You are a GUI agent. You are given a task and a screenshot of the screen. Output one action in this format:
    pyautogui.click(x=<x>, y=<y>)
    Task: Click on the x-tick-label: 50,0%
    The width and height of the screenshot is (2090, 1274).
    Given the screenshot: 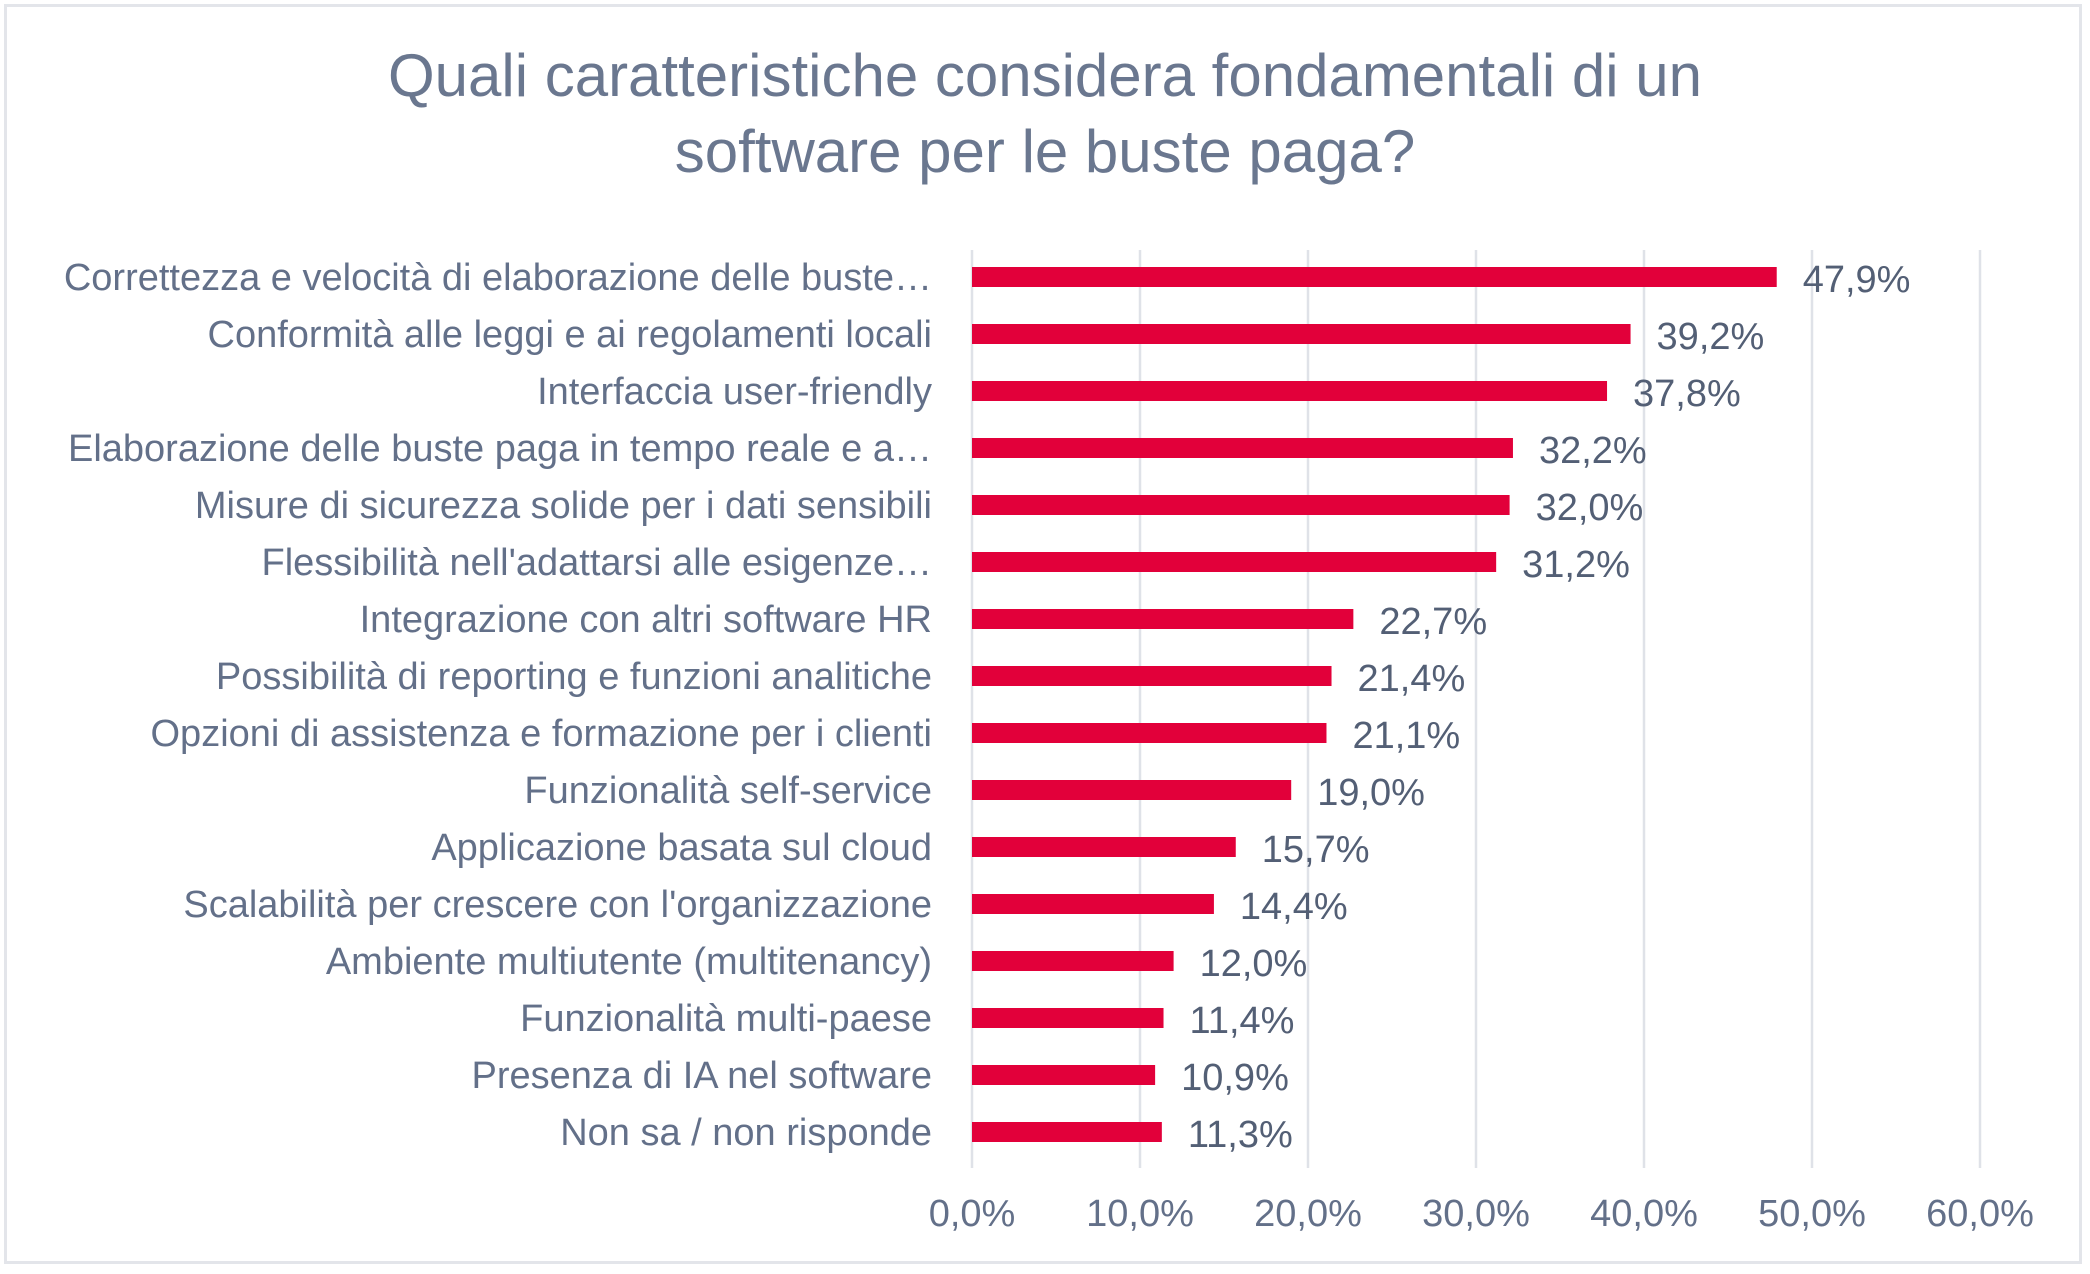 What is the action you would take?
    pyautogui.click(x=1812, y=1214)
    